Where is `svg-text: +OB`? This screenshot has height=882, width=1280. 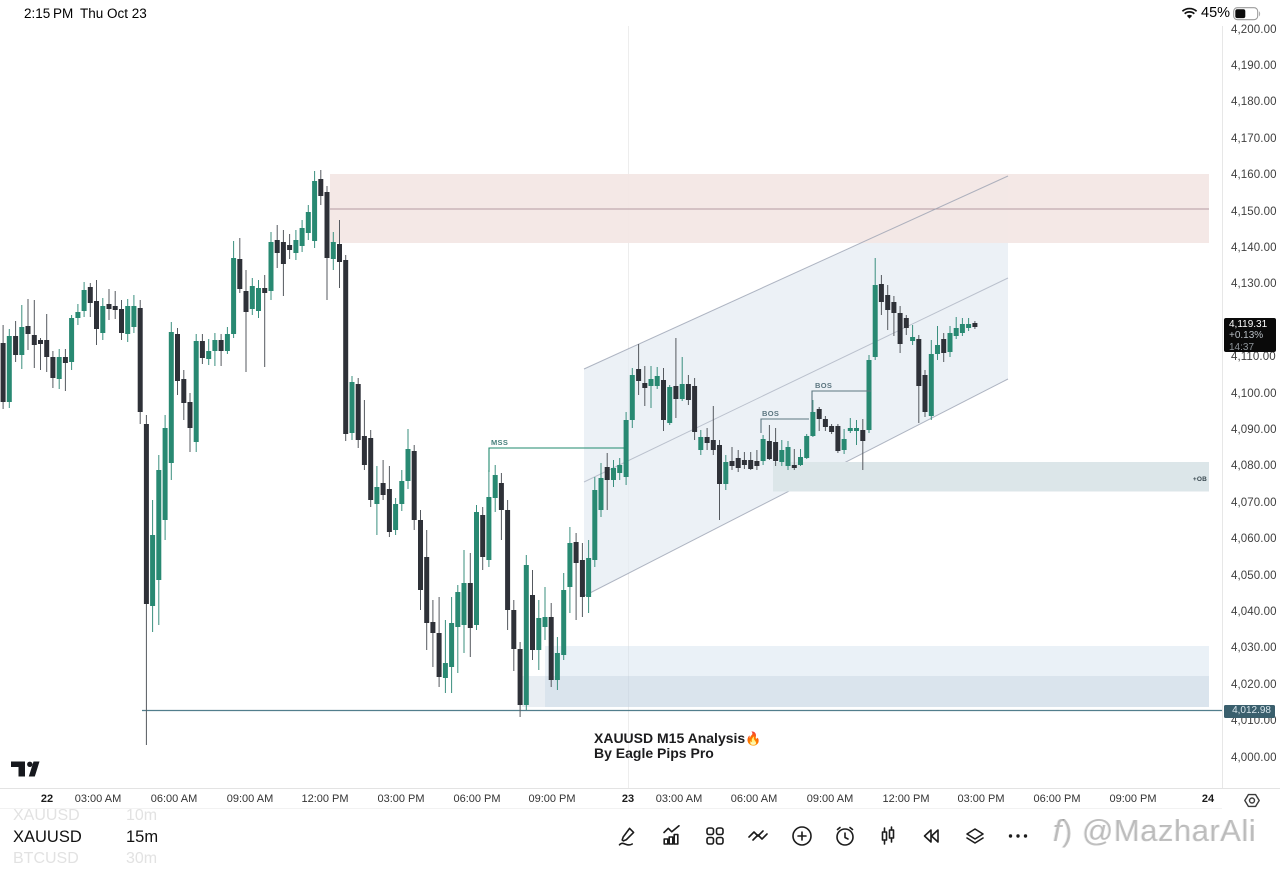 svg-text: +OB is located at coordinates (1200, 479).